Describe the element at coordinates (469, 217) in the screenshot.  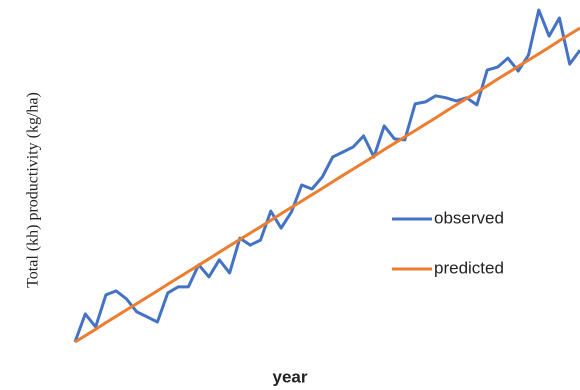
I see `legend-label: observed` at that location.